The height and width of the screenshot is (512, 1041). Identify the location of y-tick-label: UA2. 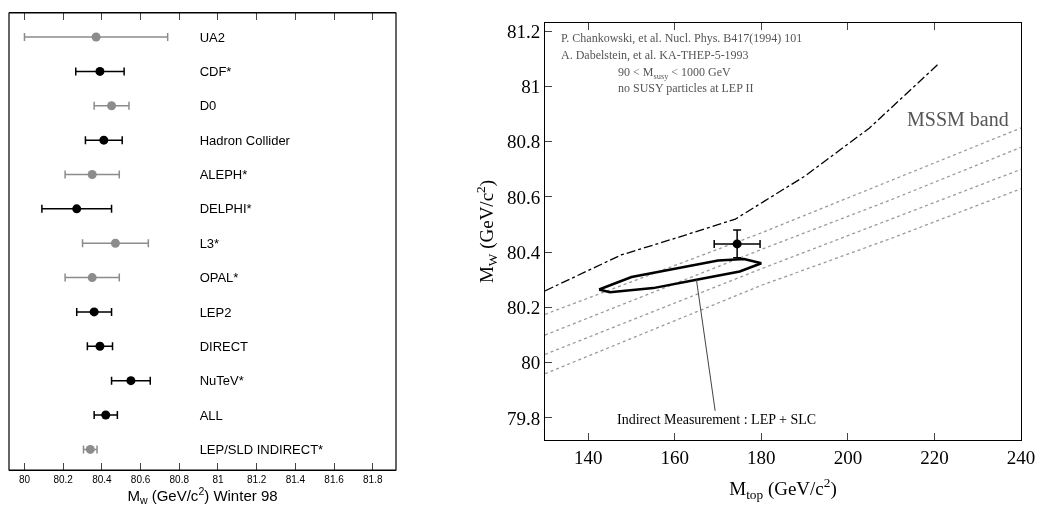
(212, 37).